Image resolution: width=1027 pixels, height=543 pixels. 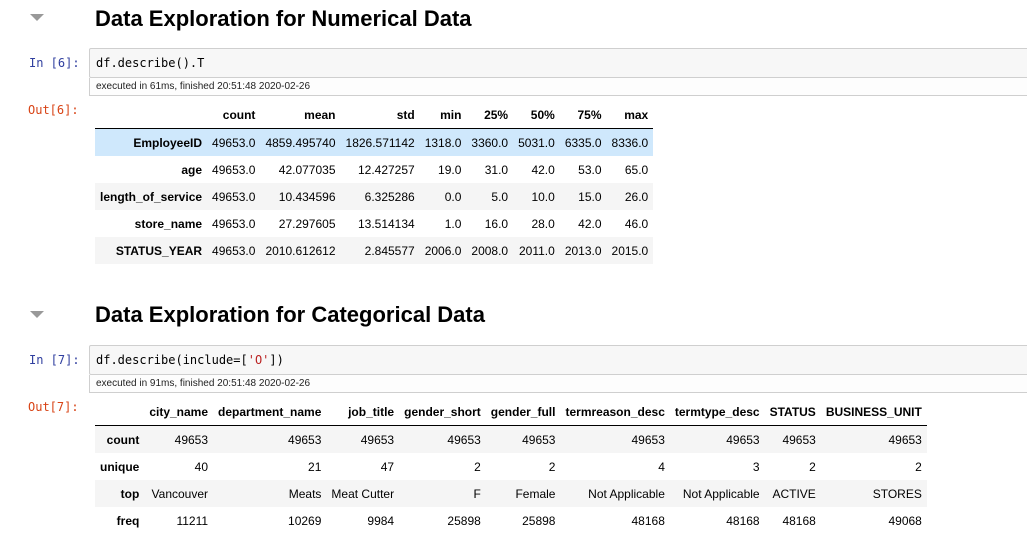 What do you see at coordinates (590, 196) in the screenshot?
I see `table-cell: 15.0` at bounding box center [590, 196].